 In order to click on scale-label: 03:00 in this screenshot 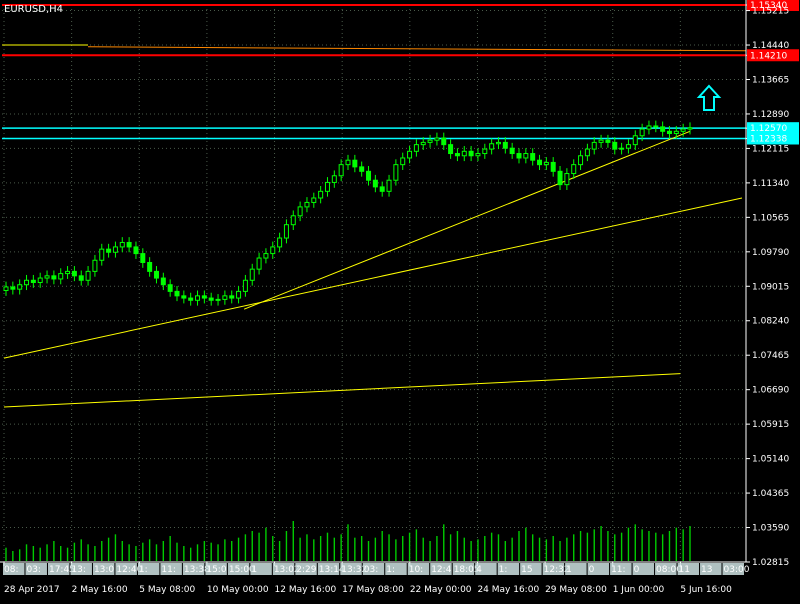, I will do `click(737, 570)`.